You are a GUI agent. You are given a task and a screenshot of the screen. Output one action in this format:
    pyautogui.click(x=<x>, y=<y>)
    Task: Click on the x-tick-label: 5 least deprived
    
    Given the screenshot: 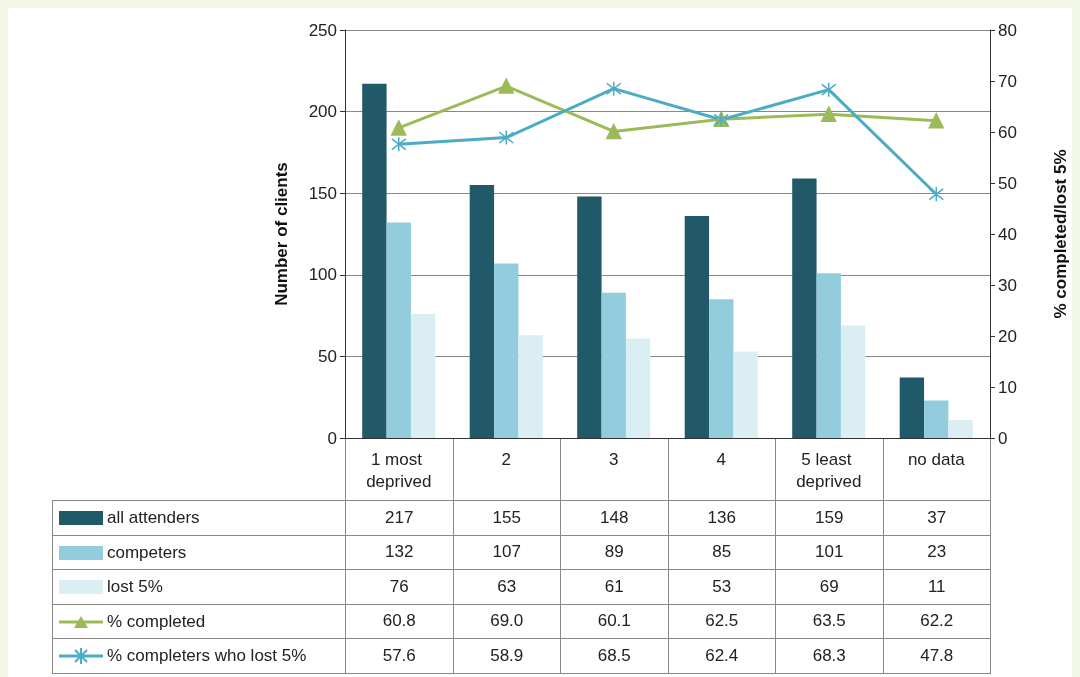 What is the action you would take?
    pyautogui.click(x=829, y=470)
    